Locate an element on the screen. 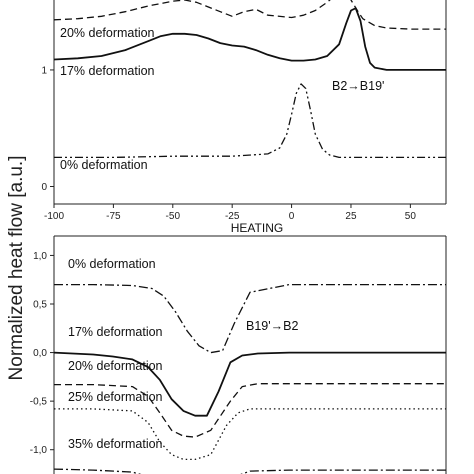 This screenshot has width=474, height=474. cooling-label-20: 20% deformation is located at coordinates (115, 366).